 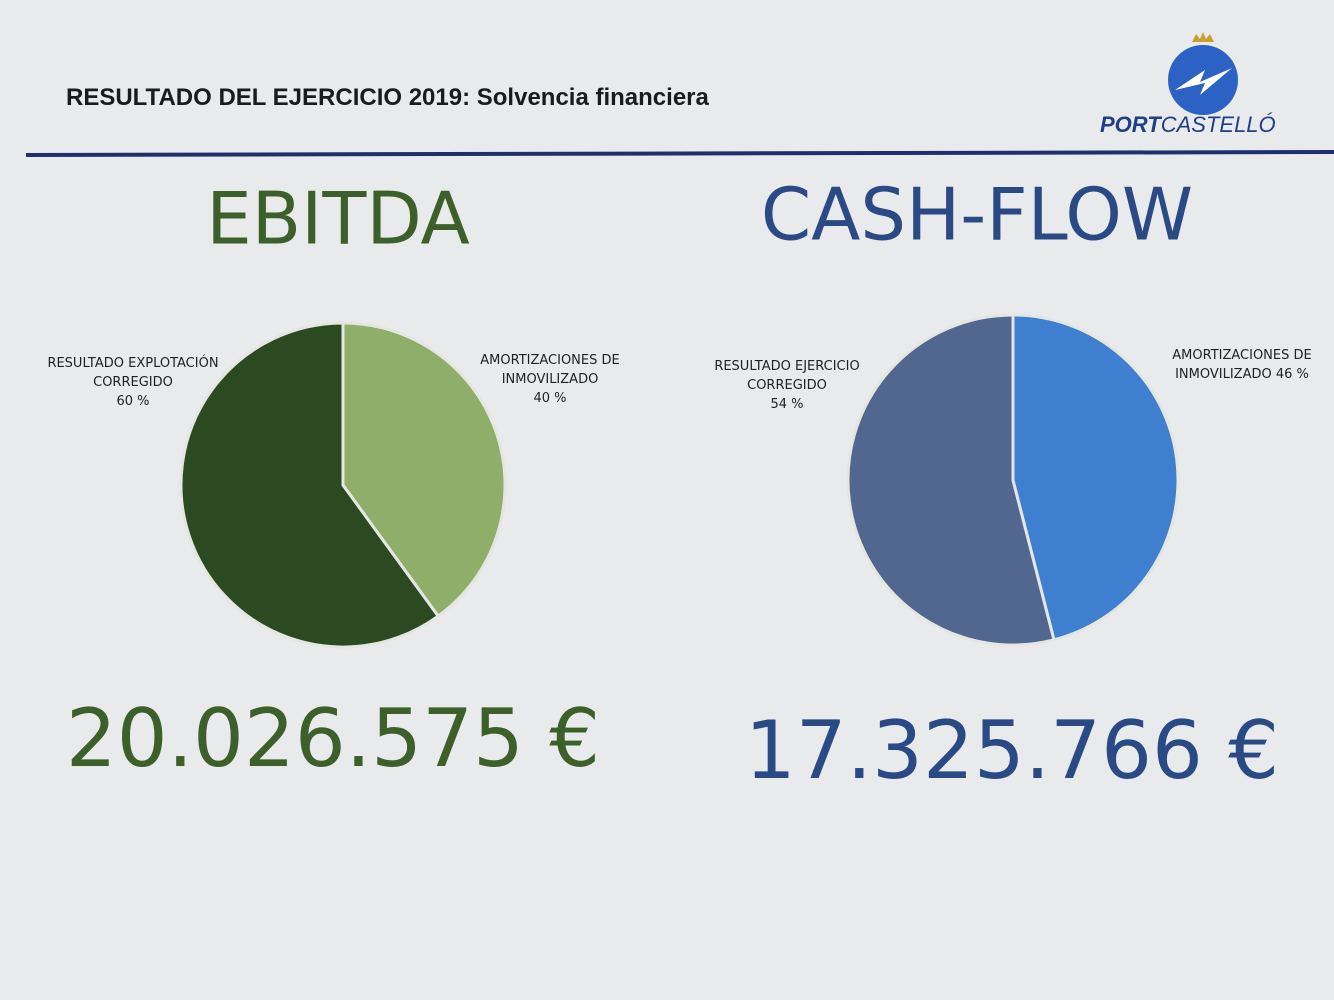 I want to click on slice-category: RESULTADO EJERCICIO CORREGIDO, so click(x=787, y=376).